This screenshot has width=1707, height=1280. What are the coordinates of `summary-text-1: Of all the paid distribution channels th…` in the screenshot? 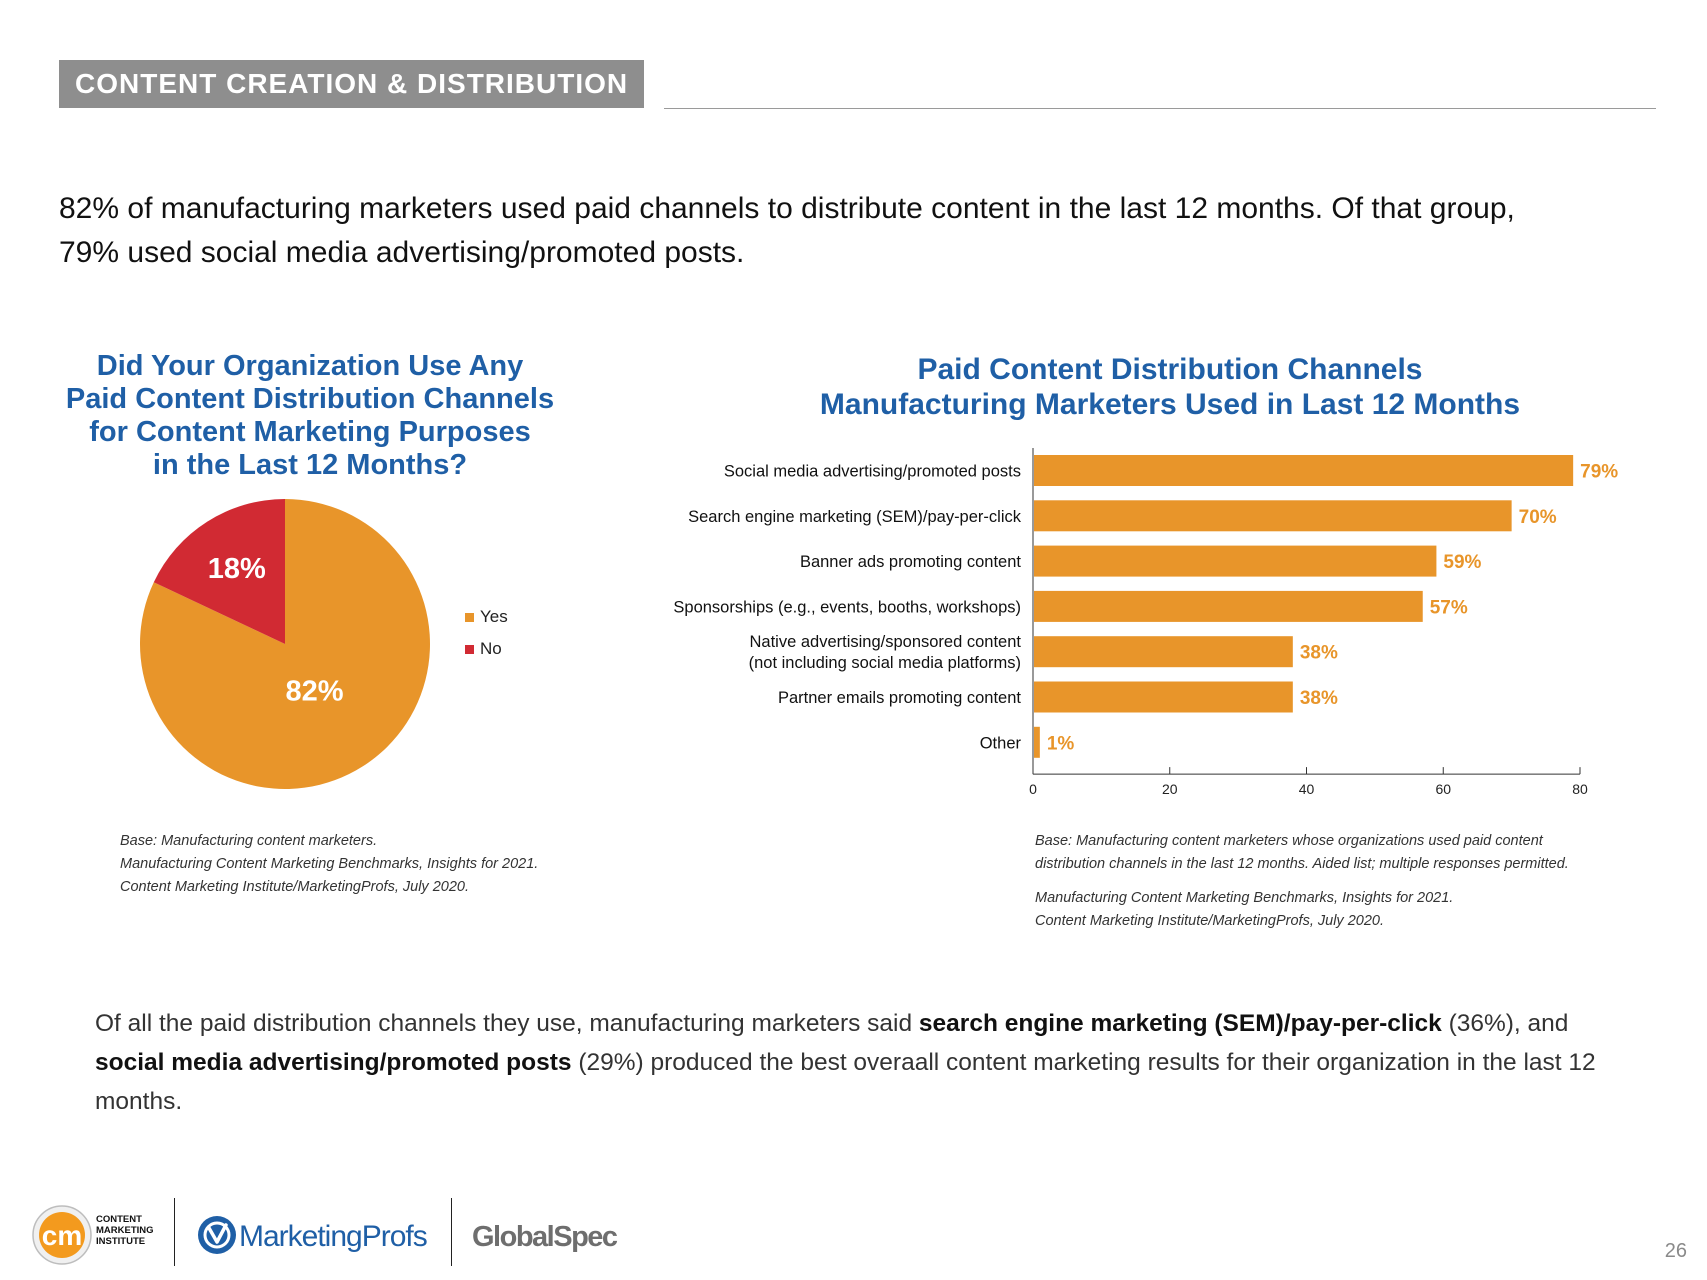 It's located at (507, 1023).